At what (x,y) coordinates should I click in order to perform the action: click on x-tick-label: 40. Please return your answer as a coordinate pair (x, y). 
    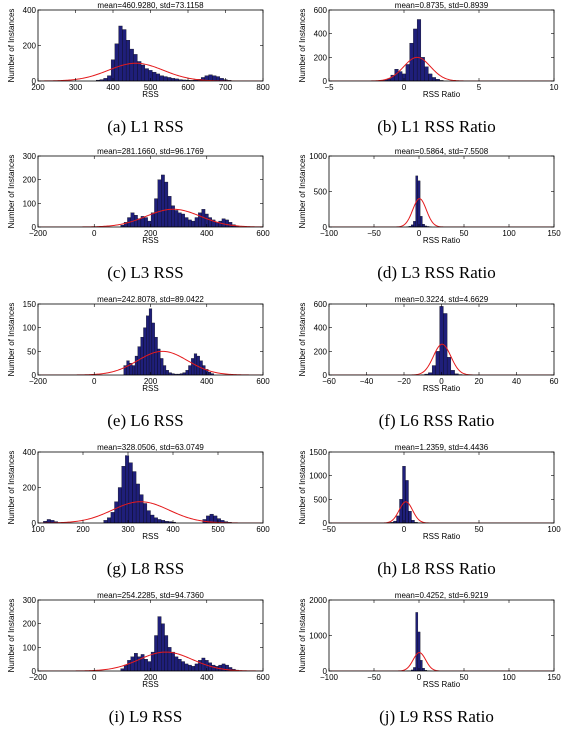
    Looking at the image, I should click on (516, 381).